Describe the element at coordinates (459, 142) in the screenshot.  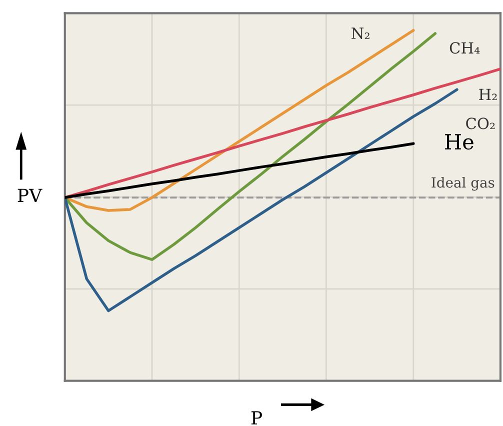
I see `series-label: He` at that location.